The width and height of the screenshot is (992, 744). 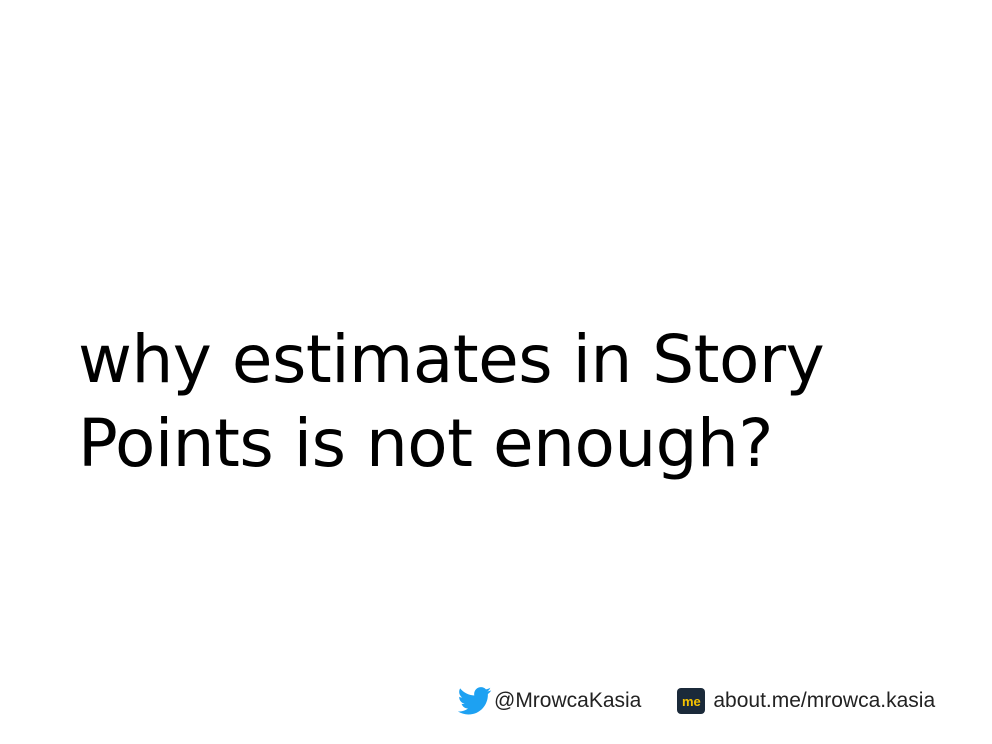 I want to click on title-line-1: why estimates in Story, so click(x=451, y=359).